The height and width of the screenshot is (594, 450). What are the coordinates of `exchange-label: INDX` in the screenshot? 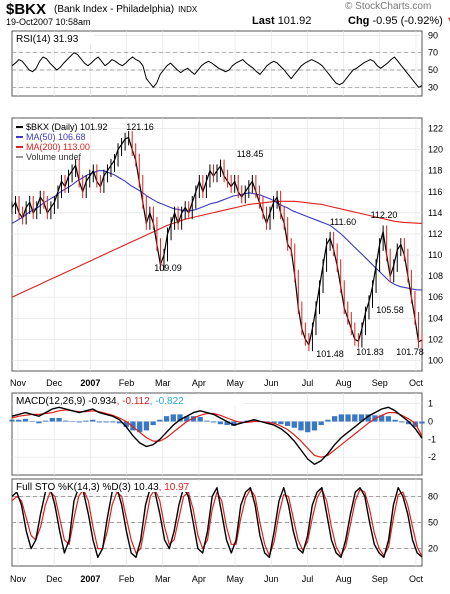 It's located at (188, 9).